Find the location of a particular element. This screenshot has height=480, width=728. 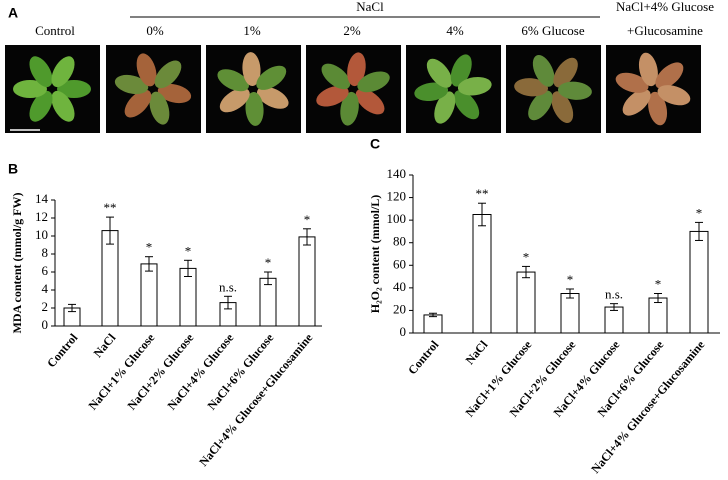

column-label: 2% is located at coordinates (352, 30).